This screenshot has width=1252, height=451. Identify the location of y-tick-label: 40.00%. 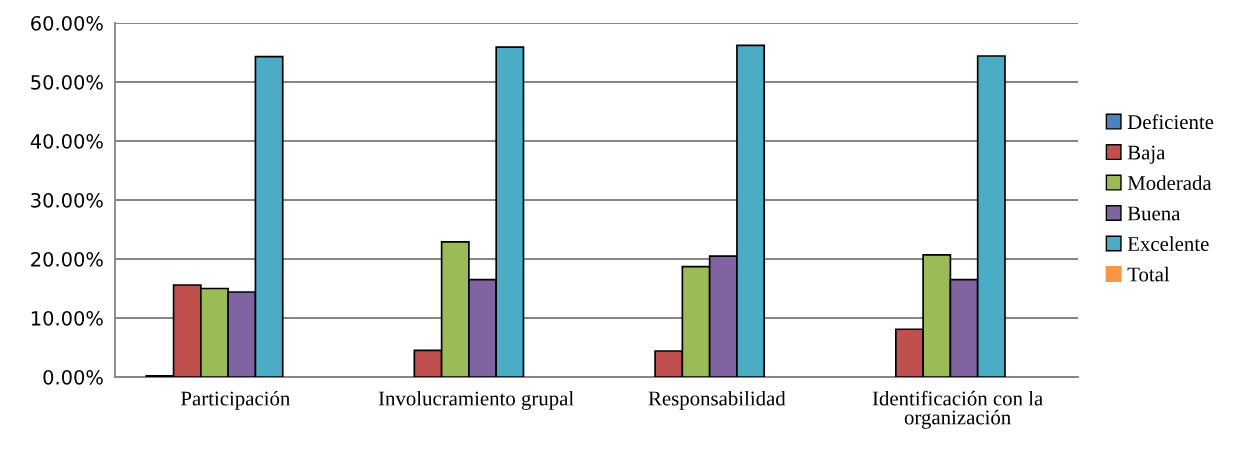
(66, 141).